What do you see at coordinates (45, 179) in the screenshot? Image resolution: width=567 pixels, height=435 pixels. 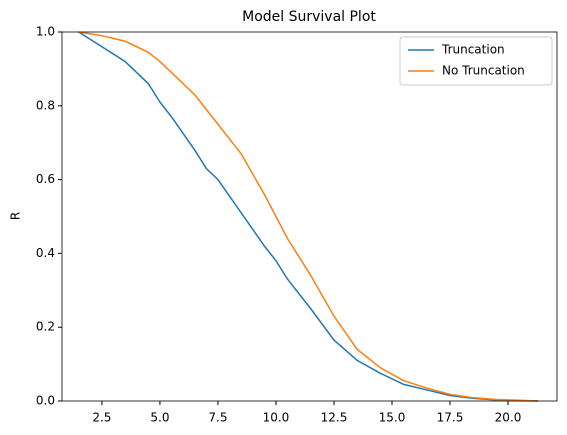 I see `y-tick-label: 0.6` at bounding box center [45, 179].